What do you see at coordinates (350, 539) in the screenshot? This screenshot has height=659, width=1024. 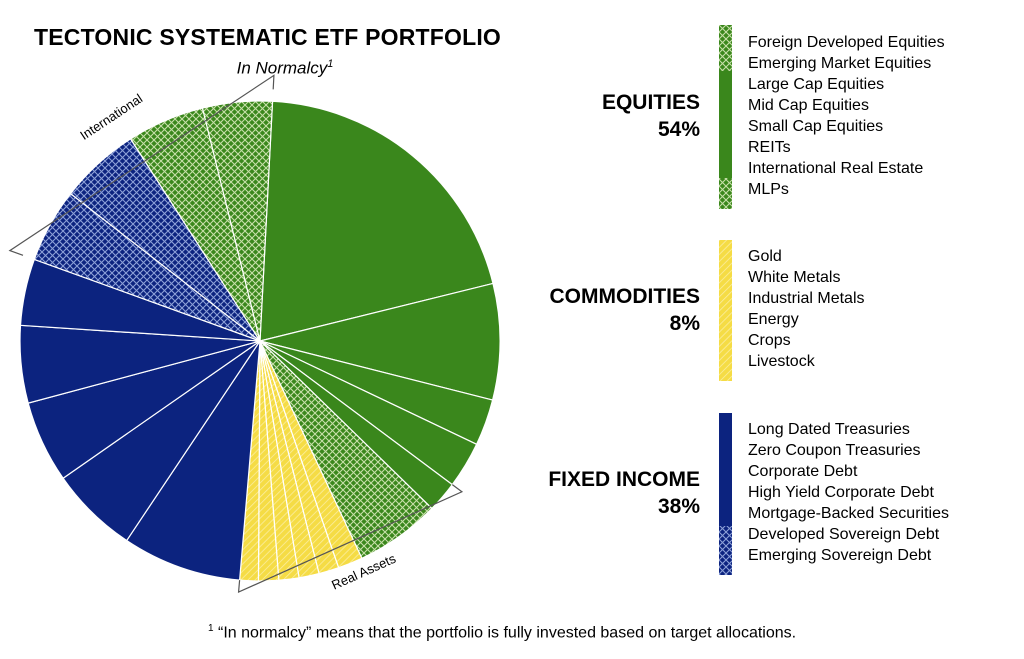 I see `real-assets-bracket` at bounding box center [350, 539].